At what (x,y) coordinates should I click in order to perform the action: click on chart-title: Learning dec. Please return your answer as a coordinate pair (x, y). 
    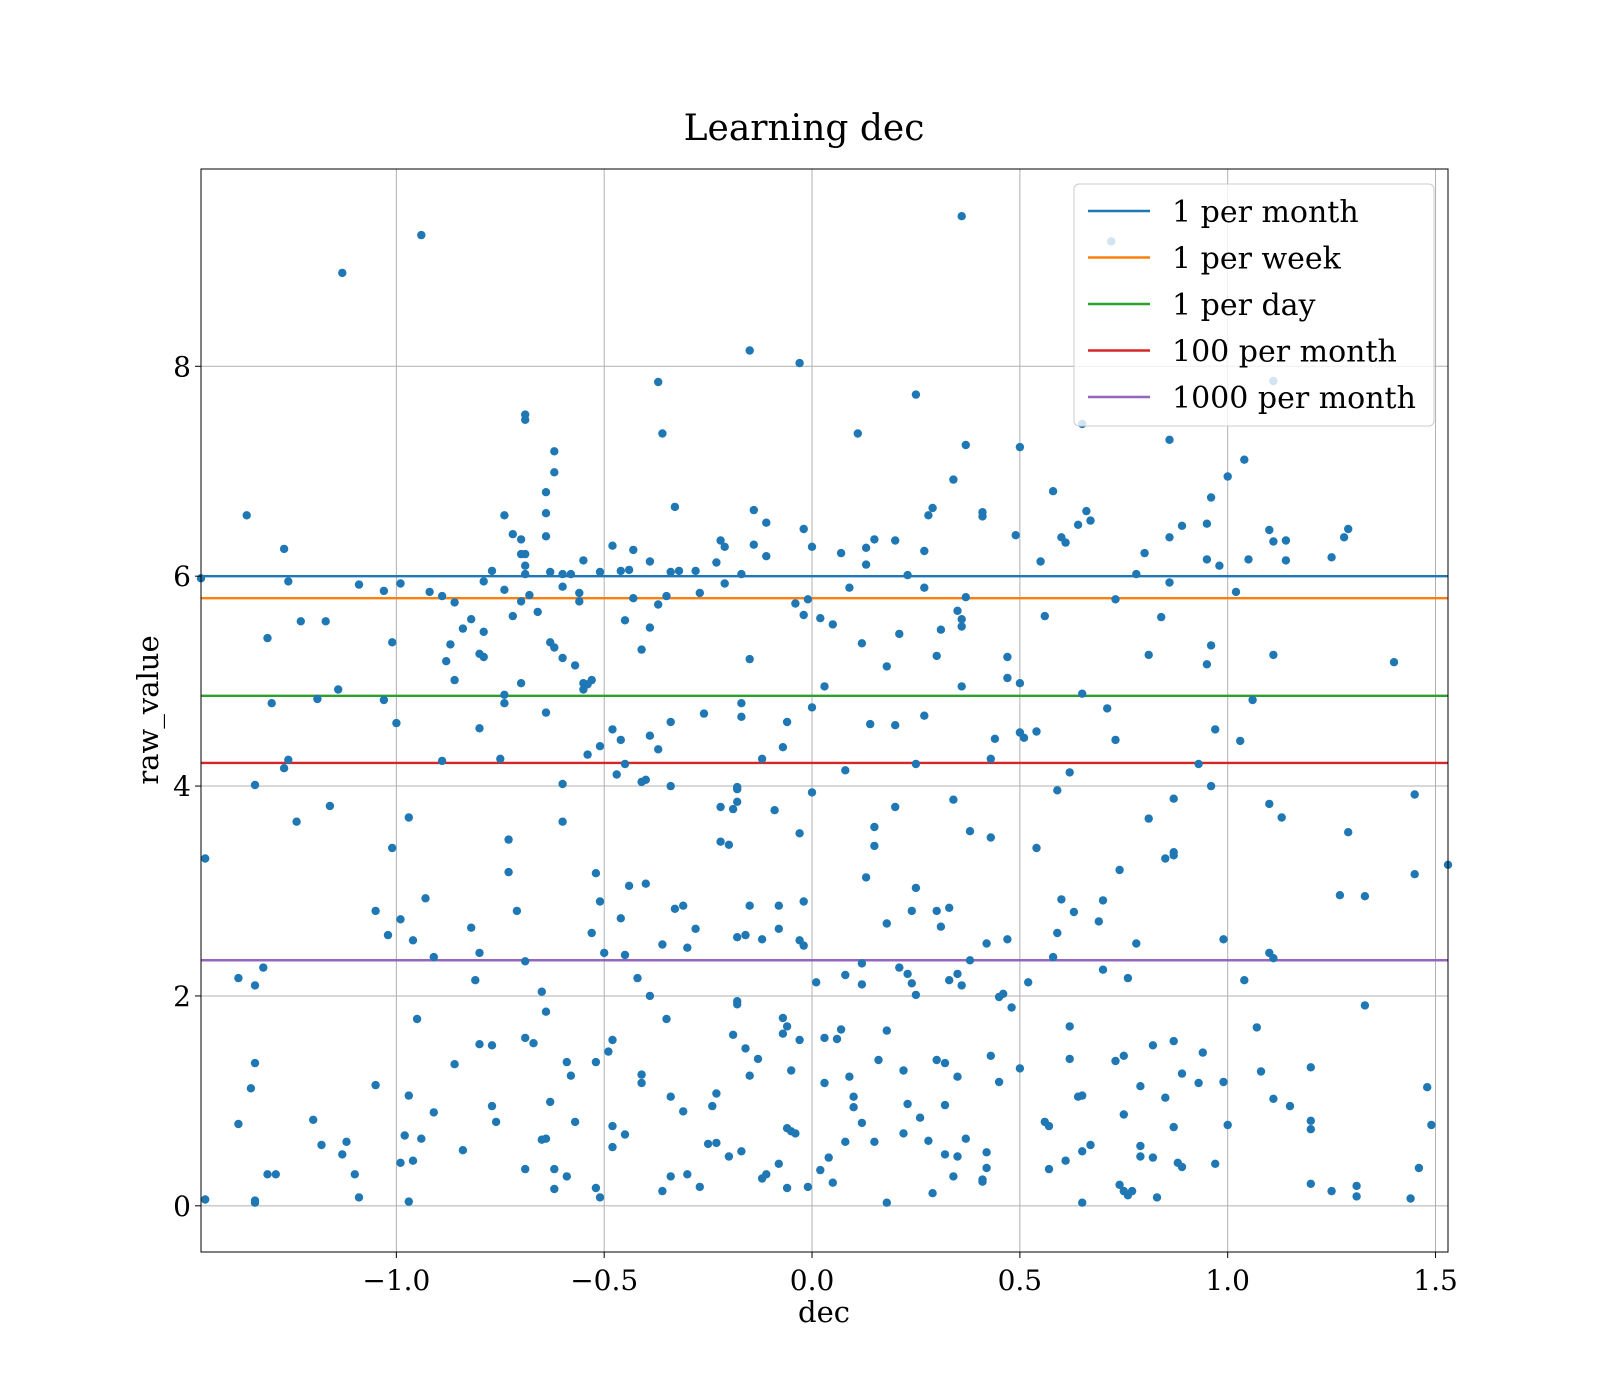
    Looking at the image, I should click on (804, 128).